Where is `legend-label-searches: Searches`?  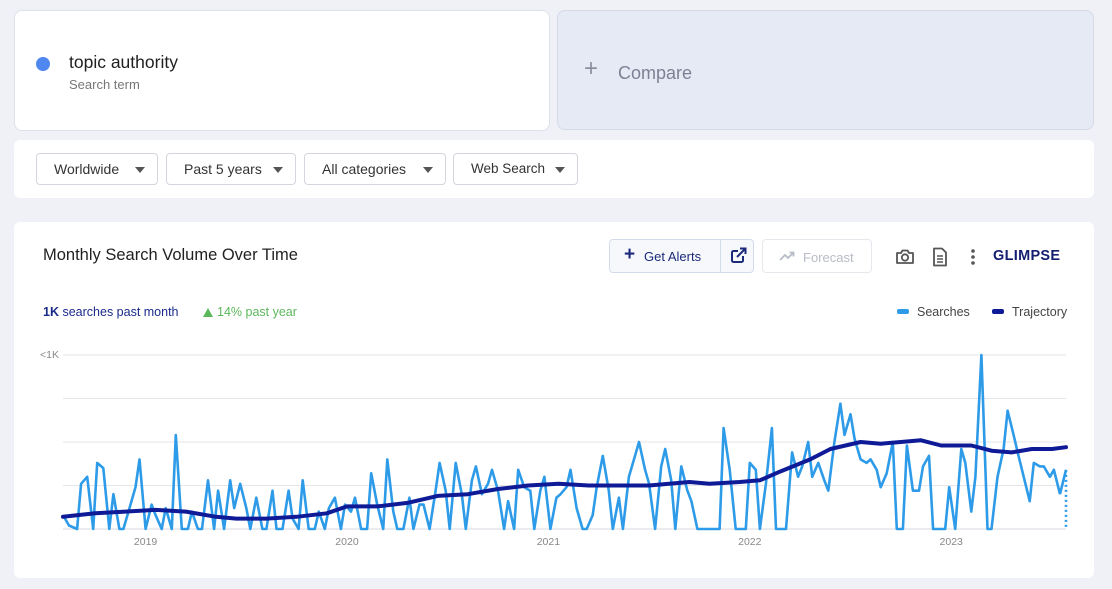
legend-label-searches: Searches is located at coordinates (943, 312).